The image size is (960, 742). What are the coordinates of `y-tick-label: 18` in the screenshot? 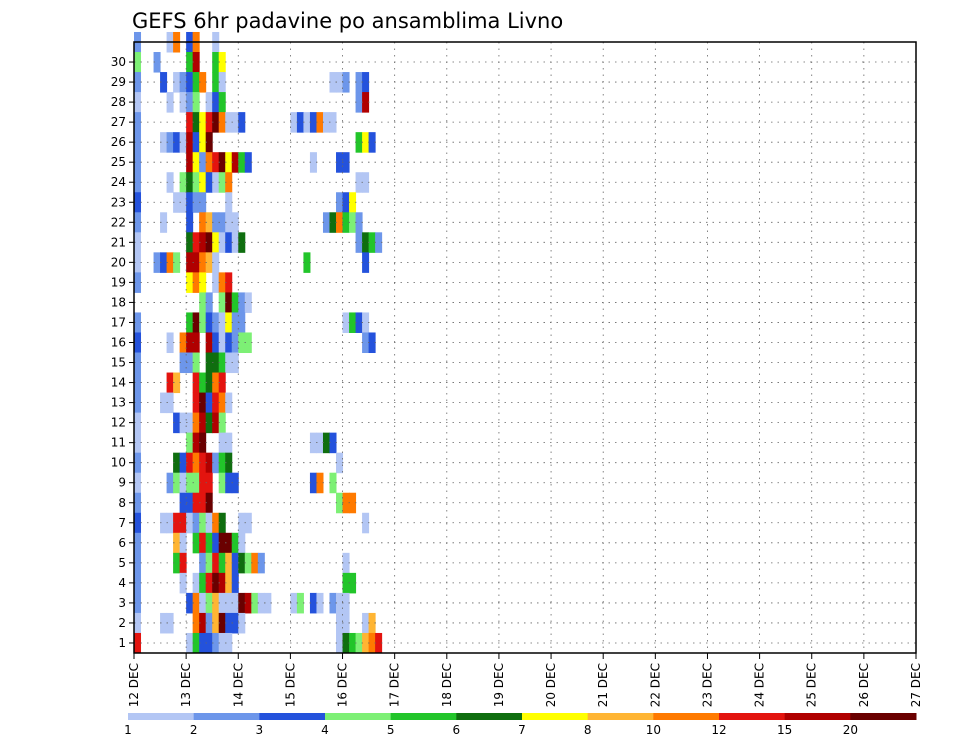 It's located at (118, 302).